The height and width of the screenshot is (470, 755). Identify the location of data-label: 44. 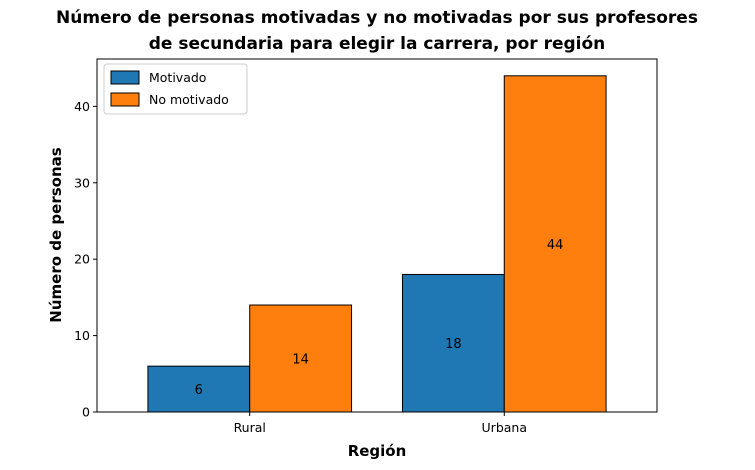
(555, 245).